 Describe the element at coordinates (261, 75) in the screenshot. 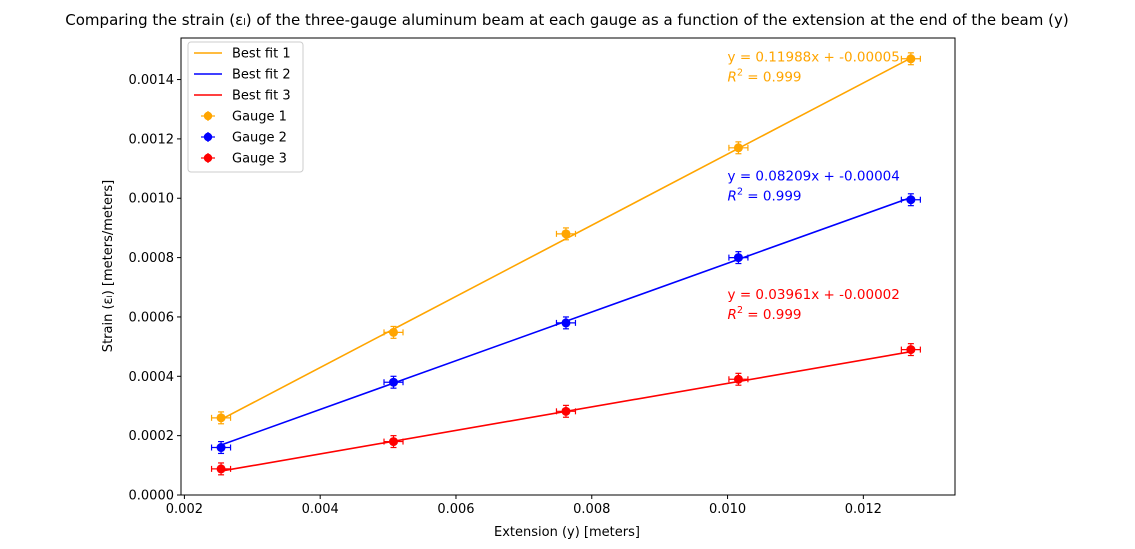

I see `legend-label-best-fit-2: Best fit 2` at that location.